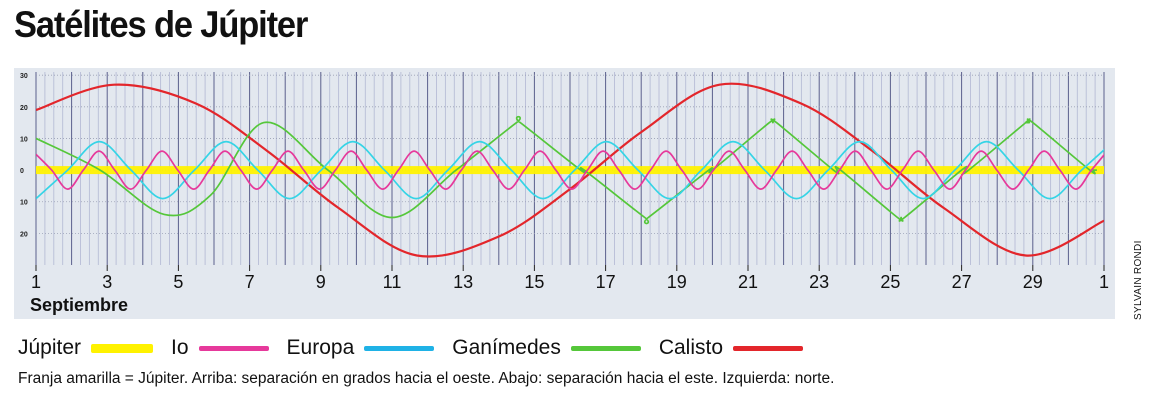 The width and height of the screenshot is (1158, 402). Describe the element at coordinates (79, 305) in the screenshot. I see `x-axis-label: Septiembre` at that location.